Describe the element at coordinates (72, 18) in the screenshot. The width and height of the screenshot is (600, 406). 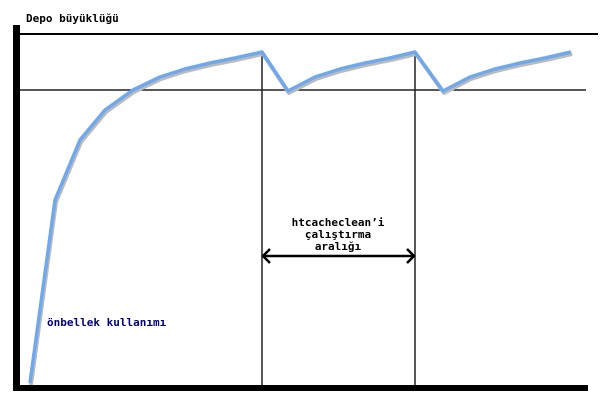
I see `y-axis-label: Depo büyüklüğü` at that location.